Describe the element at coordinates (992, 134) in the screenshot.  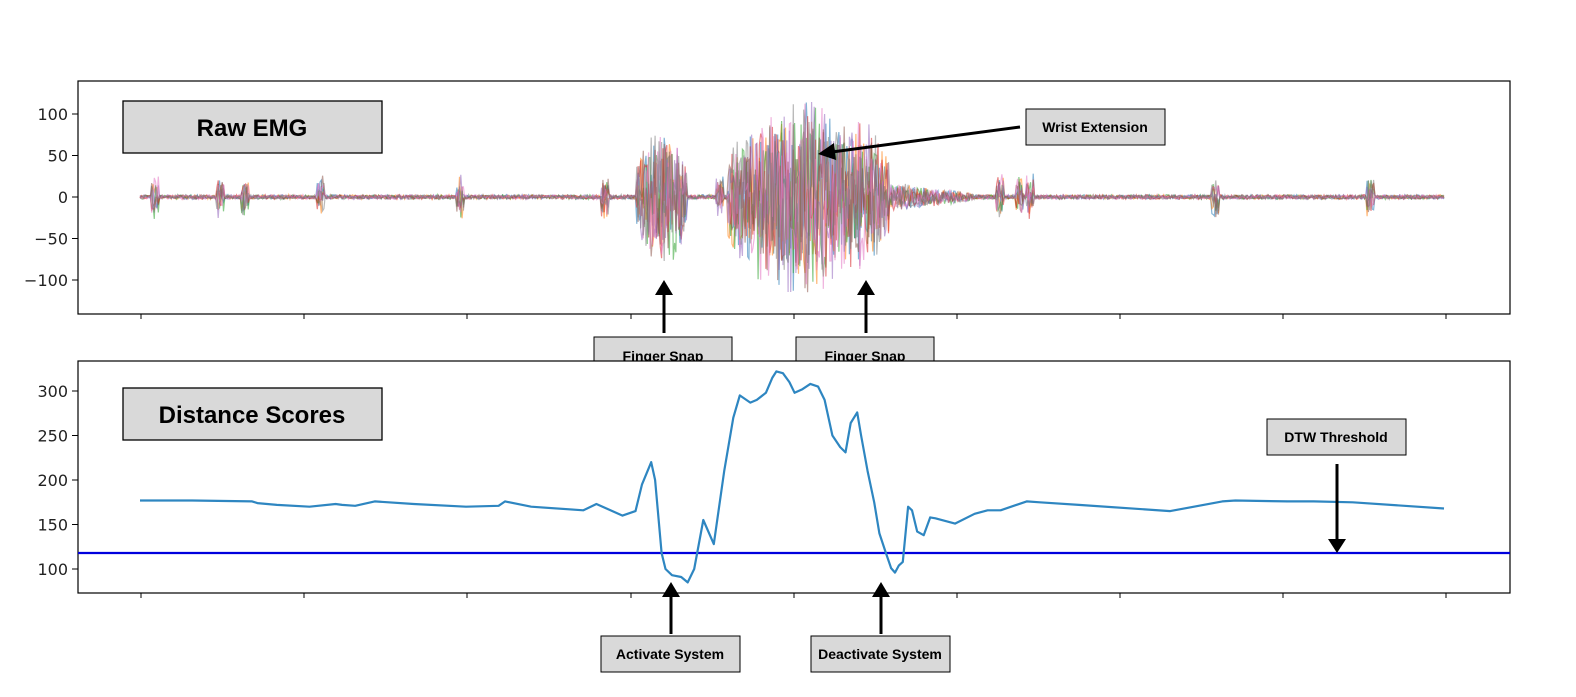
I see `wrist-extension-annotation: Wrist Extension` at that location.